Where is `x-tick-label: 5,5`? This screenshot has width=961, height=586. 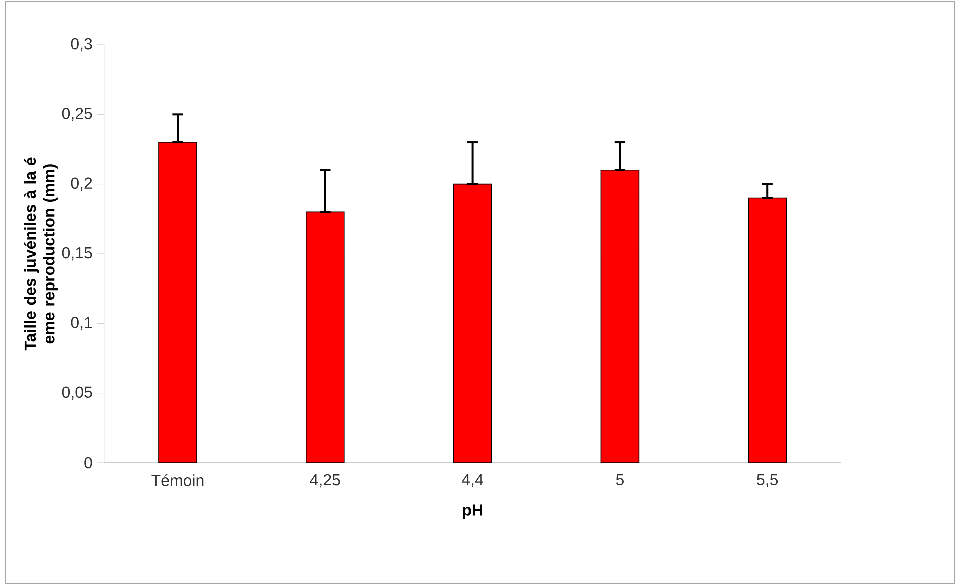 x-tick-label: 5,5 is located at coordinates (767, 481).